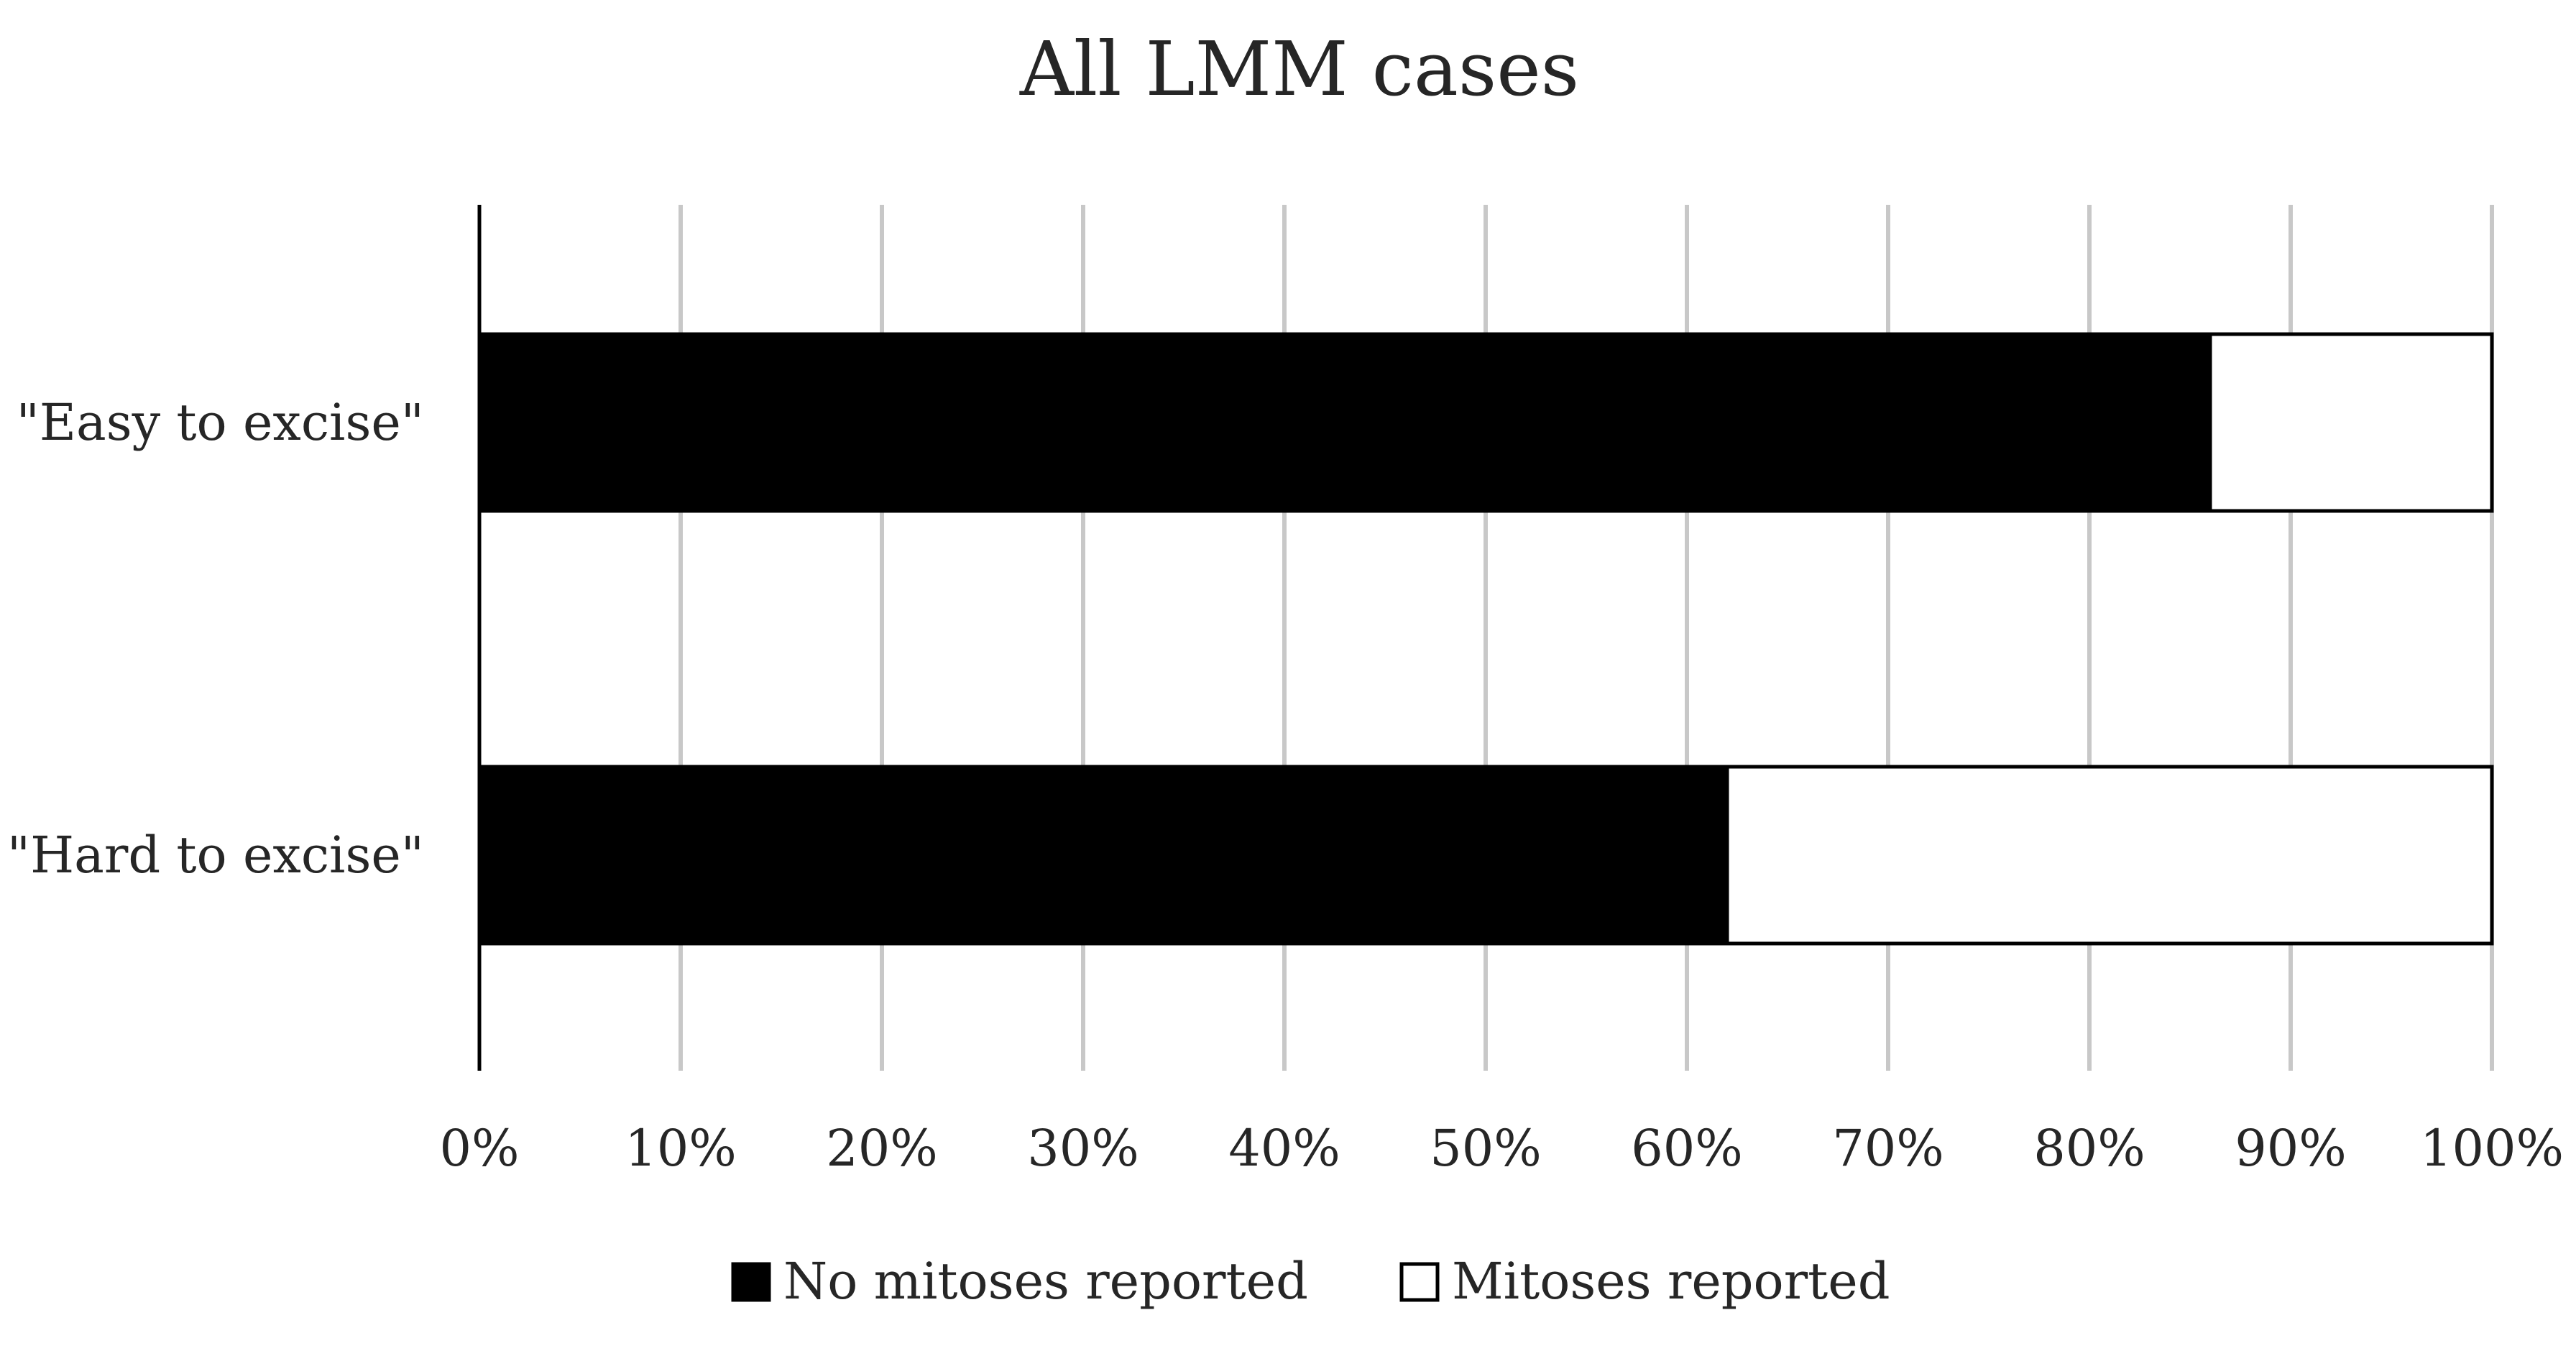 The width and height of the screenshot is (2576, 1356). I want to click on x-tick-label: 10%, so click(681, 1148).